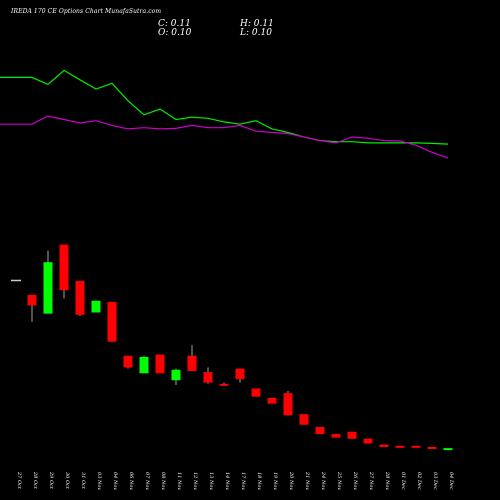 The height and width of the screenshot is (500, 500). What do you see at coordinates (163, 481) in the screenshot?
I see `x-tick-label: 08 Nov` at bounding box center [163, 481].